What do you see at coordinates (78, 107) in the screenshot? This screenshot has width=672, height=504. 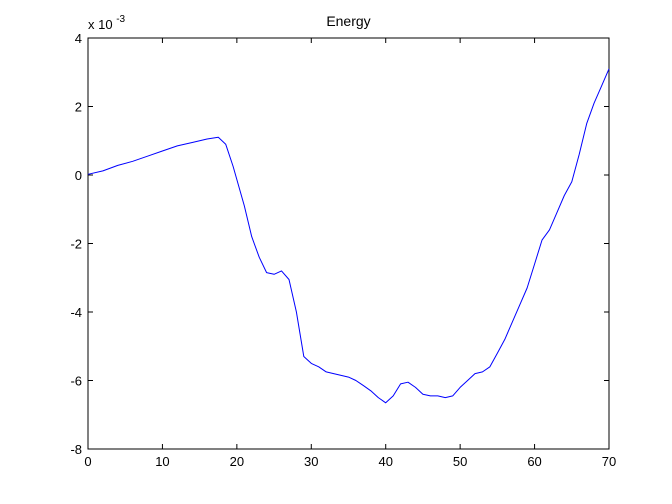 I see `y-tick-label: 2` at bounding box center [78, 107].